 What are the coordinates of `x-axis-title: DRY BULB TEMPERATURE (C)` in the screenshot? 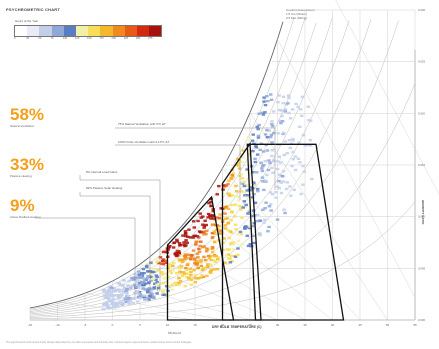 It's located at (237, 327).